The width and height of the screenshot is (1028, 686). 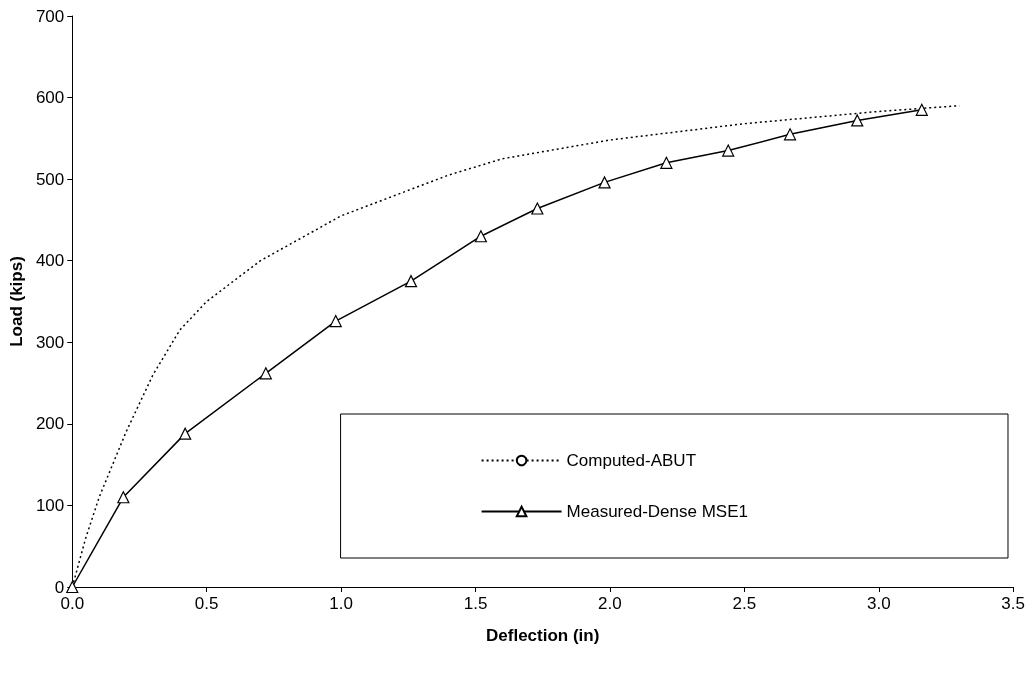 I want to click on x-tick-label: 1.0, so click(x=341, y=603).